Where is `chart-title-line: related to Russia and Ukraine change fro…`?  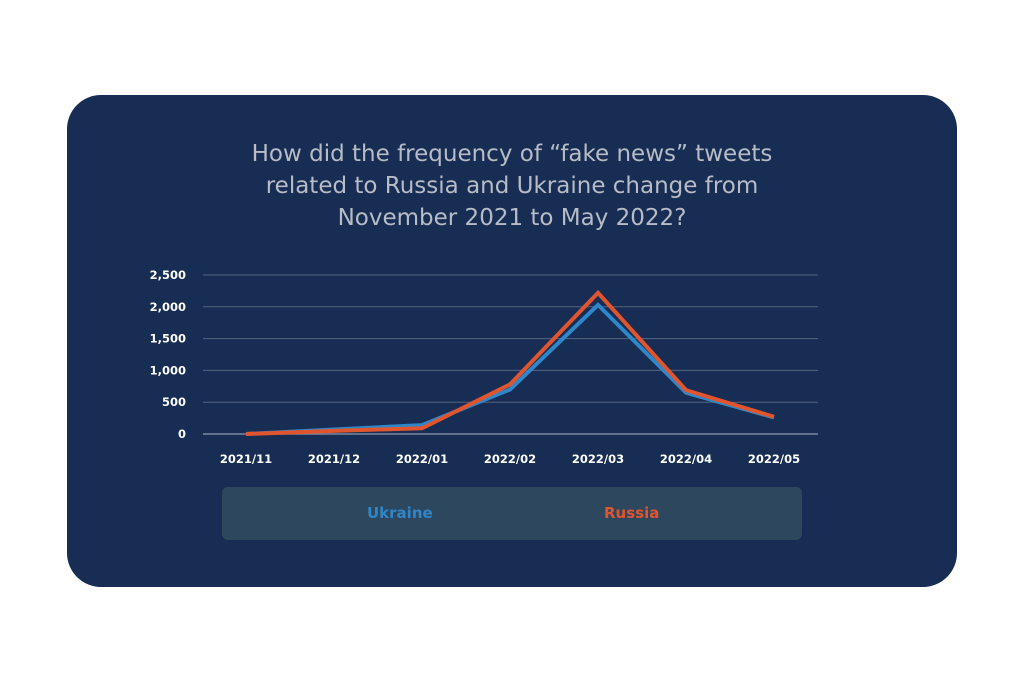
chart-title-line: related to Russia and Ukraine change fro… is located at coordinates (512, 186).